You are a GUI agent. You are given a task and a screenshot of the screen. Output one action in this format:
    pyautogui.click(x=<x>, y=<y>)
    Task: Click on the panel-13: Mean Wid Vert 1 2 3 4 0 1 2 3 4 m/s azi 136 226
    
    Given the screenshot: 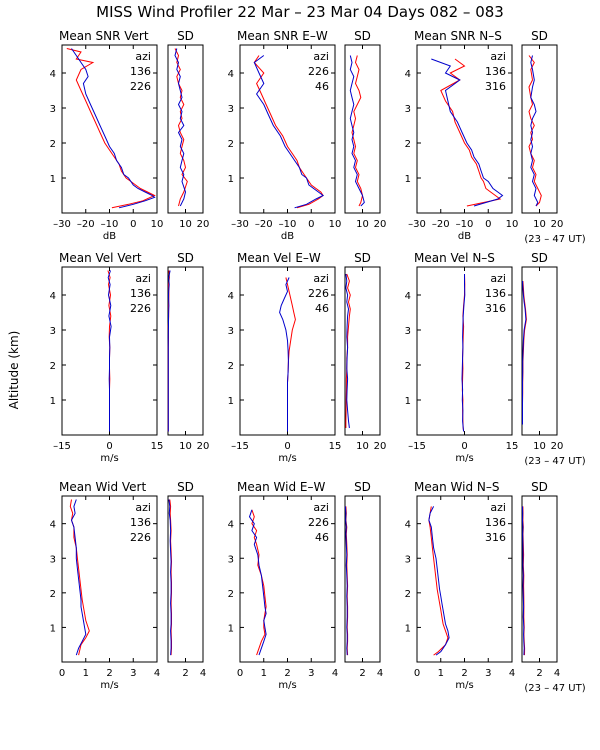 What is the action you would take?
    pyautogui.click(x=105, y=585)
    